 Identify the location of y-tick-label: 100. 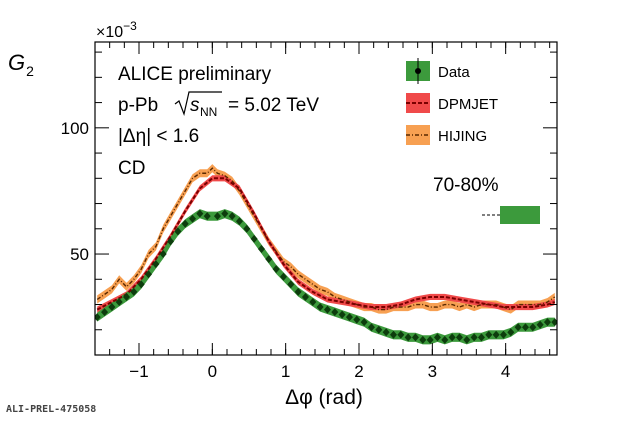
(75, 128).